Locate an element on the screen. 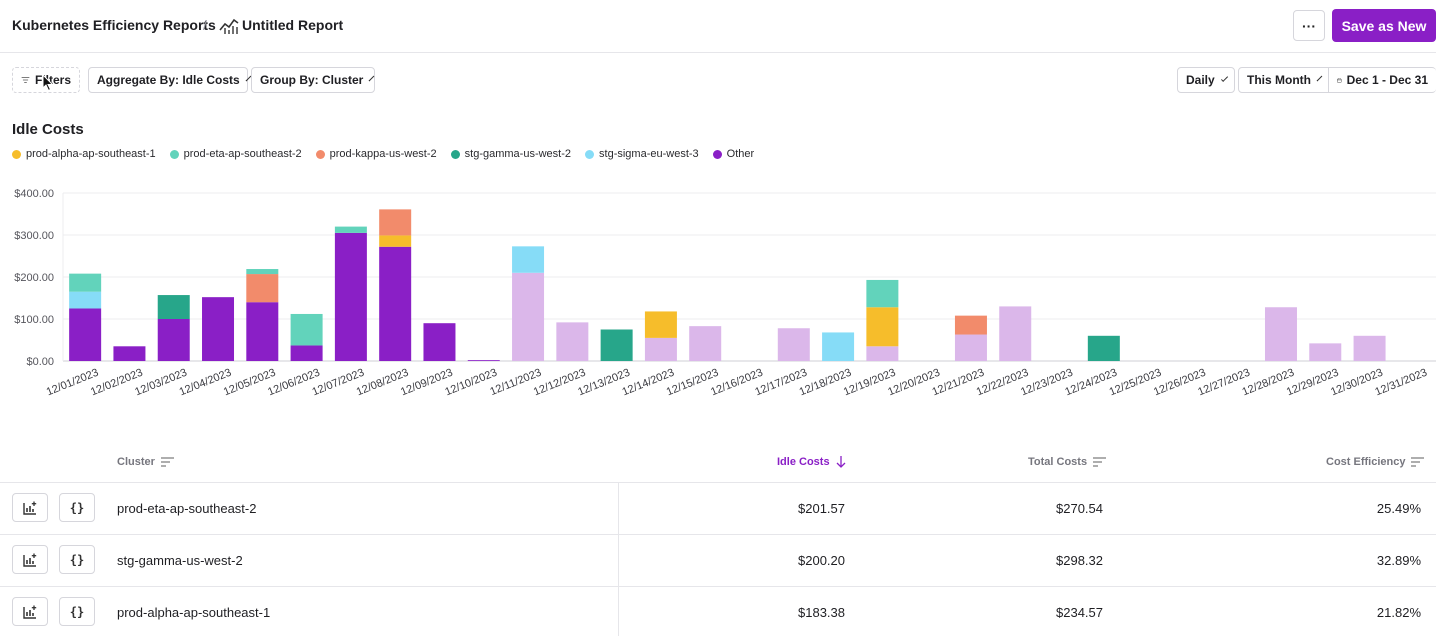  chart-title: Idle Costs is located at coordinates (48, 129).